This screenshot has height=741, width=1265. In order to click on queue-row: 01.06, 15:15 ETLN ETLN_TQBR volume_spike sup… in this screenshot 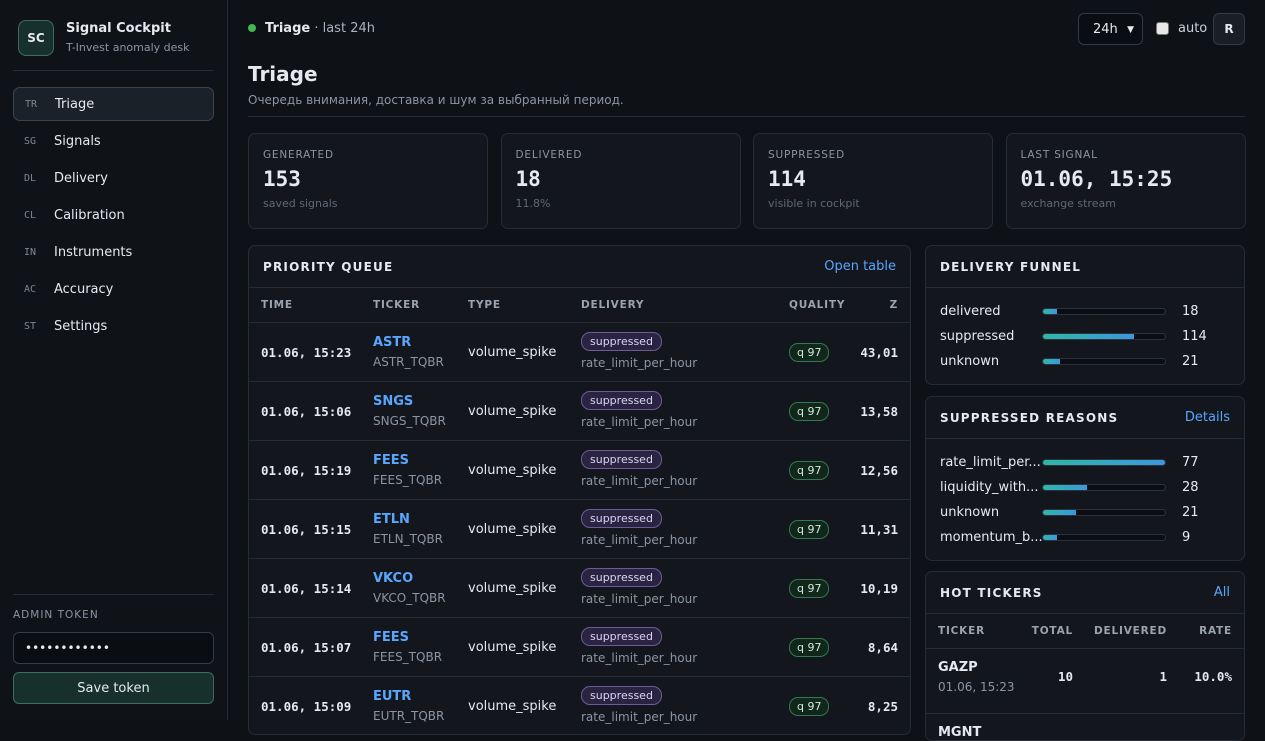, I will do `click(579, 528)`.